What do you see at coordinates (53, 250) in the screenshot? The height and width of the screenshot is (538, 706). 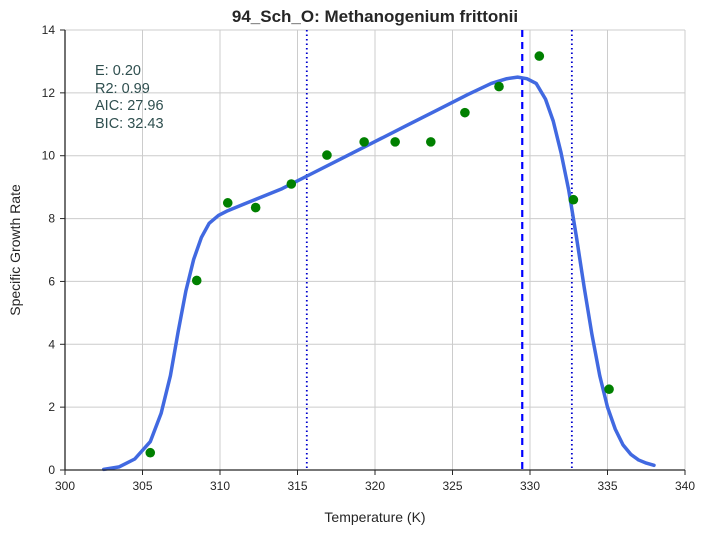 I see `y-ticks: 0 2 4 6 8 10 12 14` at bounding box center [53, 250].